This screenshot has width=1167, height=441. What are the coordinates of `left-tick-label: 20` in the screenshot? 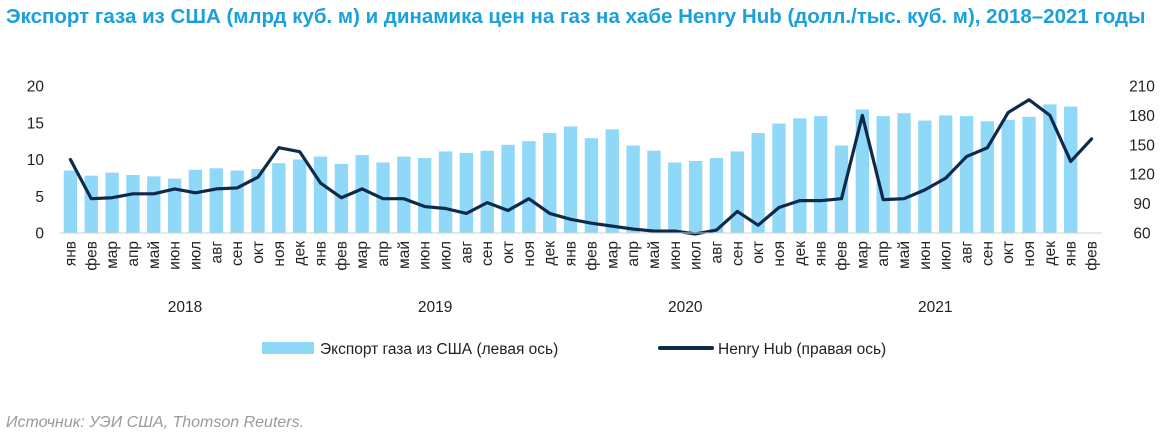 It's located at (36, 87).